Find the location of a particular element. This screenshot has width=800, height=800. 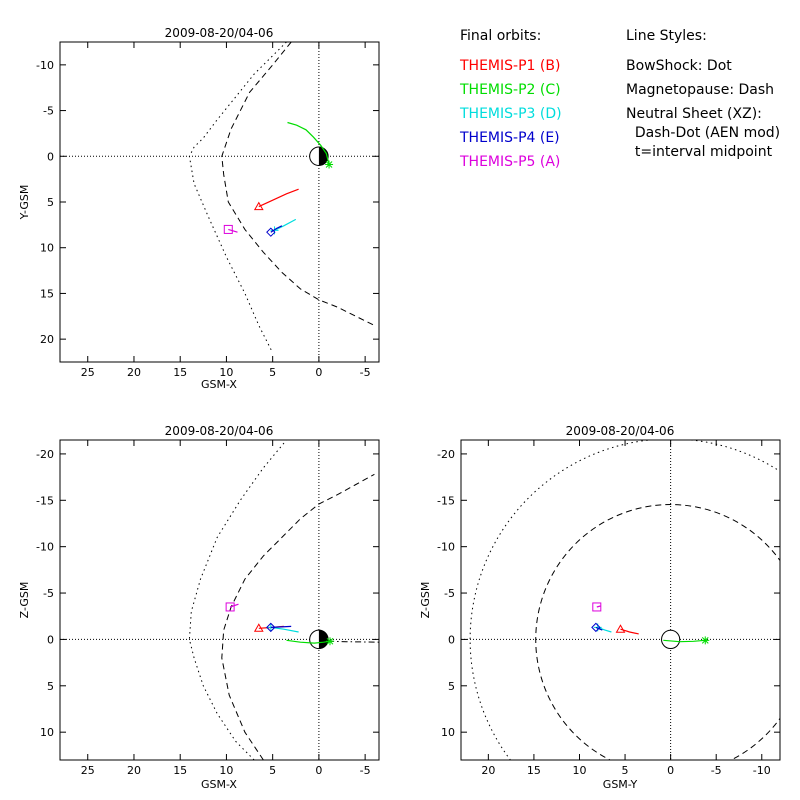

legend-style-midpoint: t=interval midpoint is located at coordinates (699, 152).